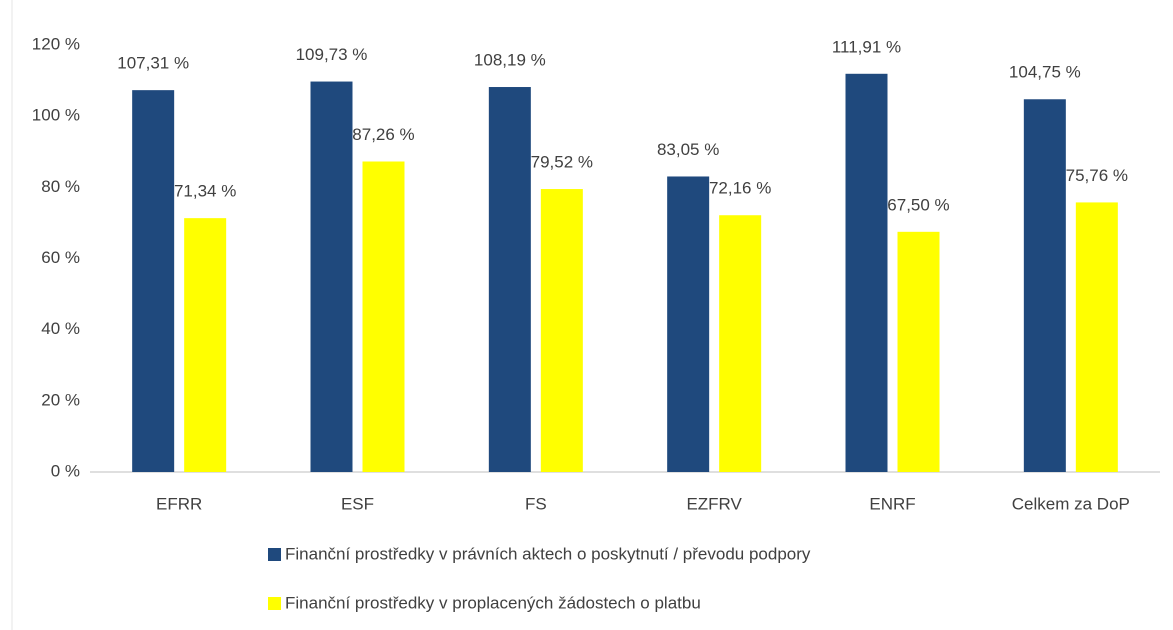 Image resolution: width=1173 pixels, height=630 pixels. What do you see at coordinates (383, 134) in the screenshot?
I see `value-label: 87,26 %` at bounding box center [383, 134].